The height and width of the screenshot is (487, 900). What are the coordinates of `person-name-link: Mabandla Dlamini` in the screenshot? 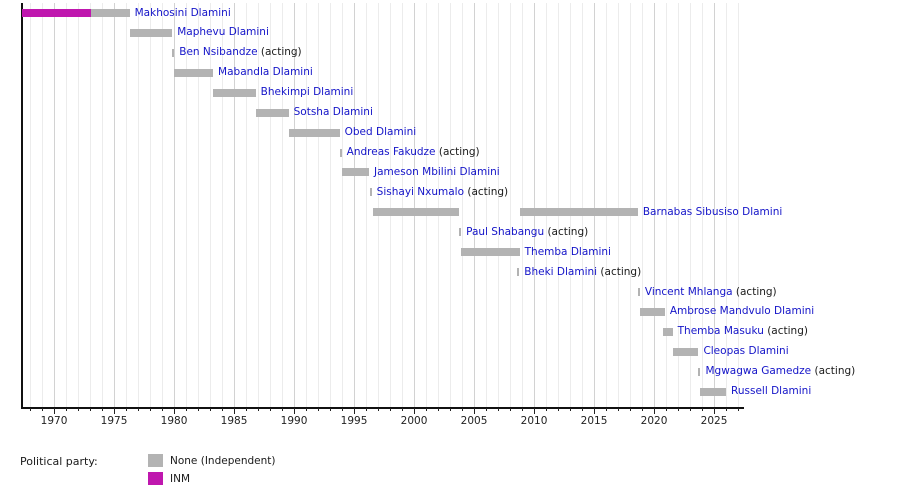 It's located at (265, 72).